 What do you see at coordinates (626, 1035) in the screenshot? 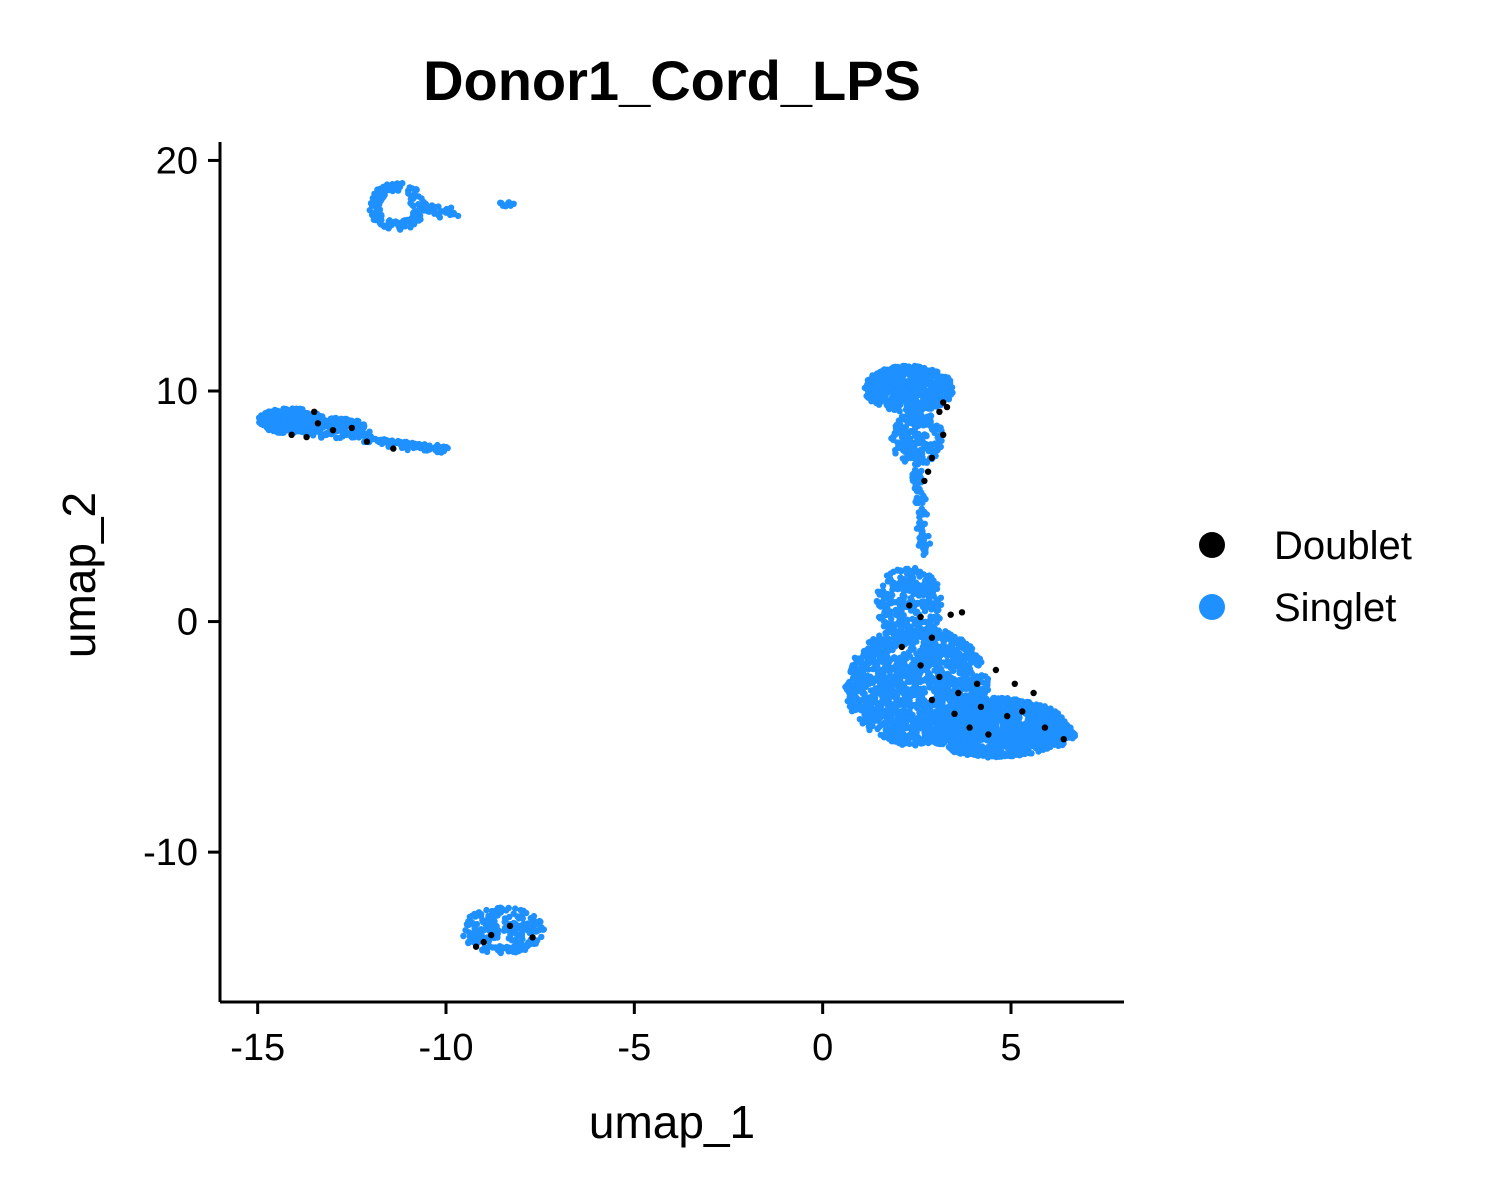
I see `x-axis-ticks: -15 -10 -5 0 5` at bounding box center [626, 1035].